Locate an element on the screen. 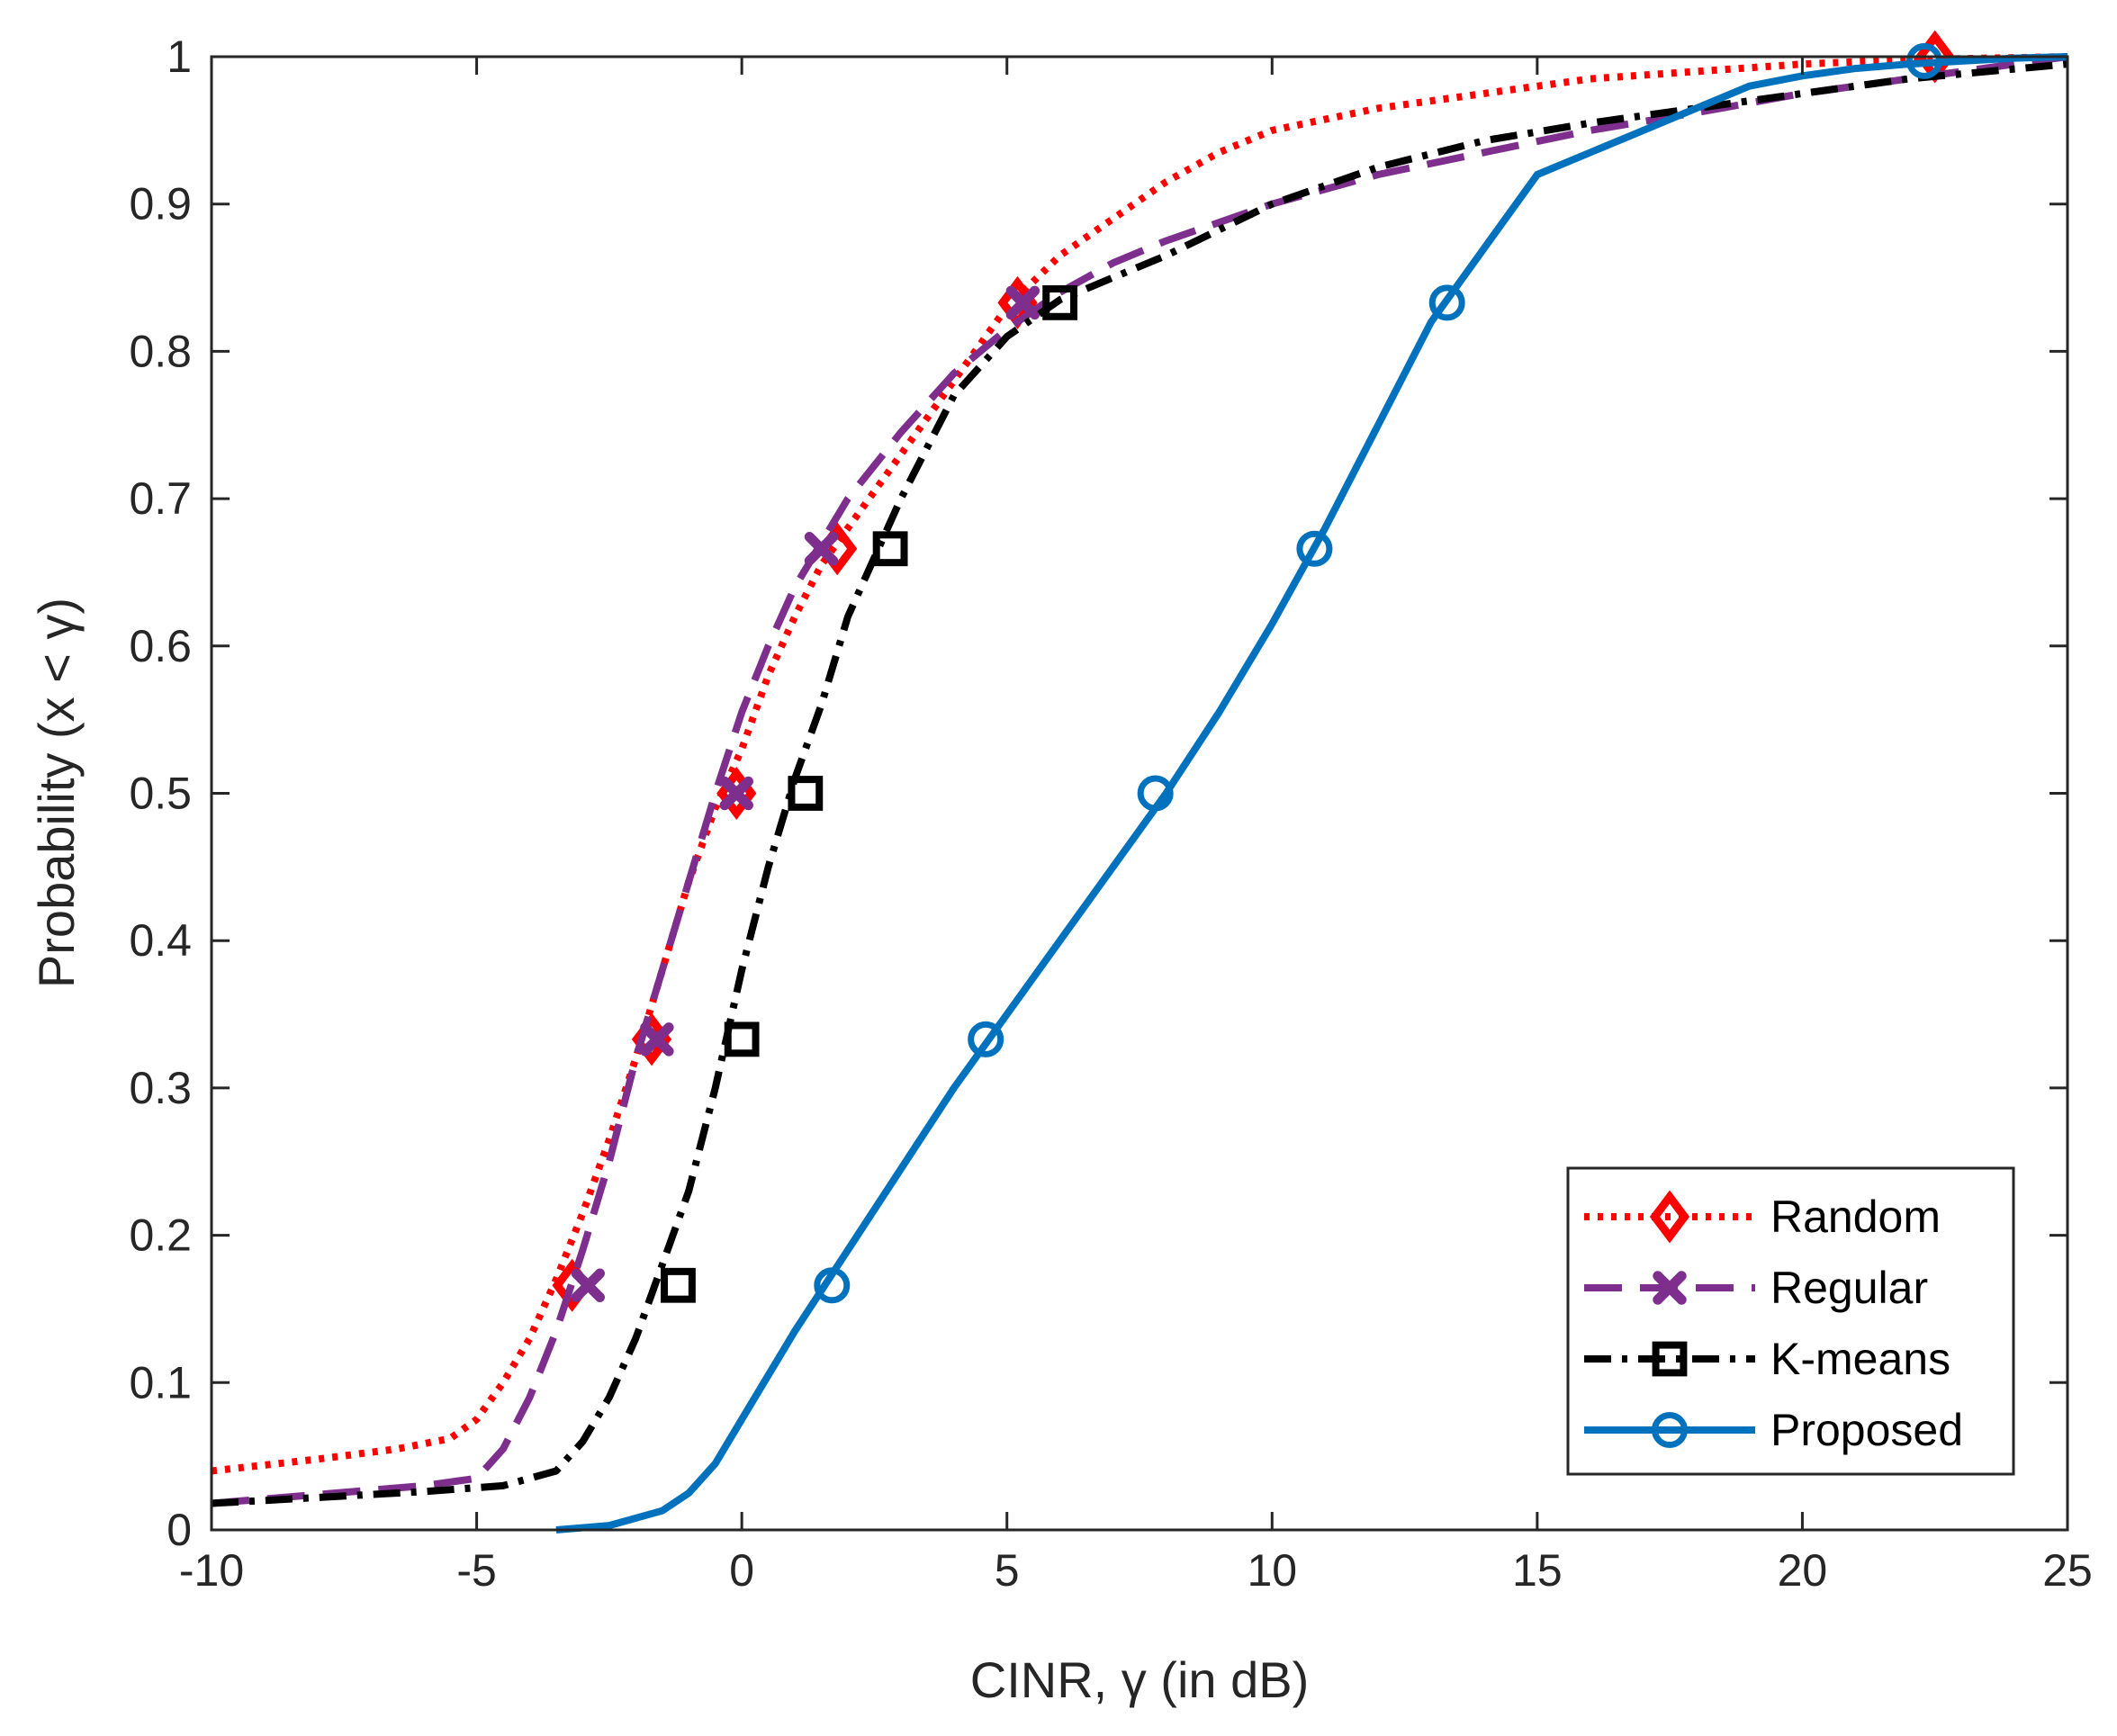 Image resolution: width=2117 pixels, height=1736 pixels. legend-label-proposed: Proposed is located at coordinates (1866, 1430).